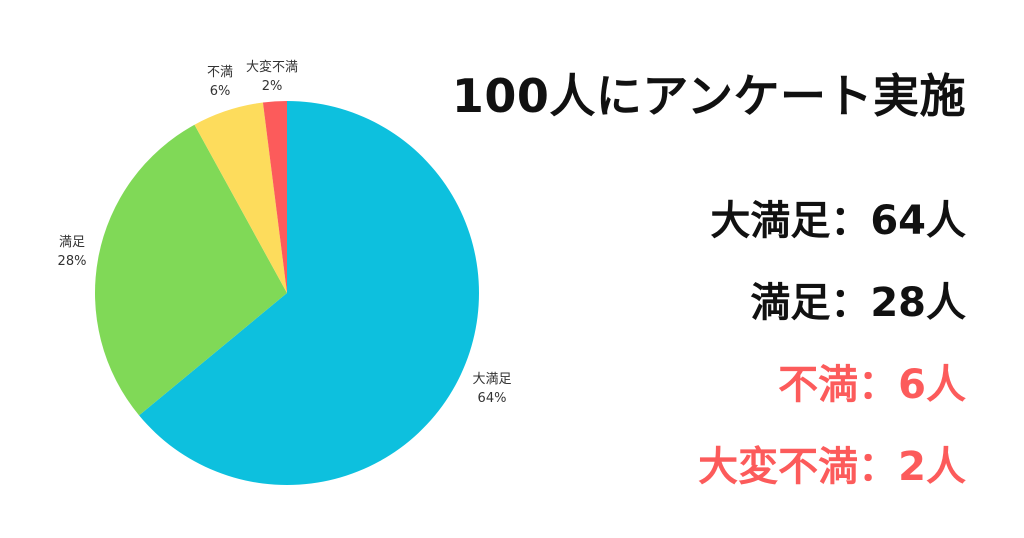  What do you see at coordinates (491, 379) in the screenshot?
I see `slice-label-0: 大満足` at bounding box center [491, 379].